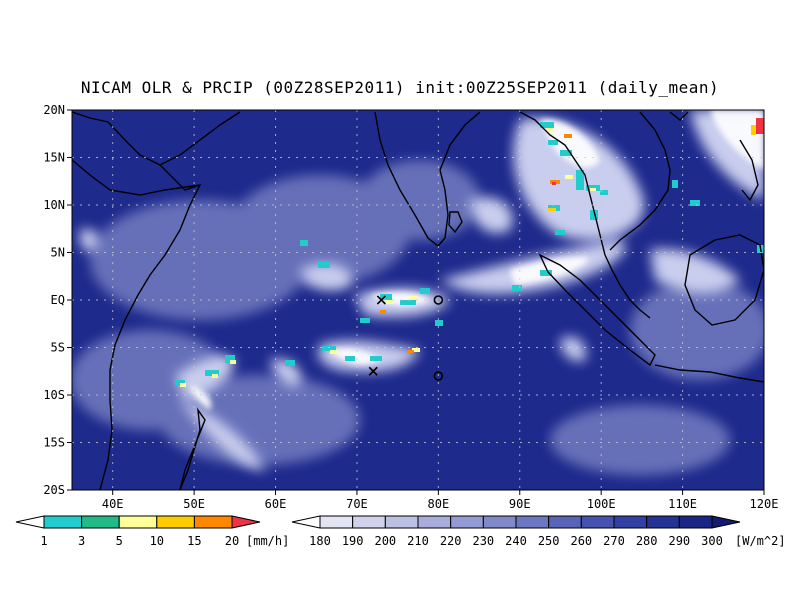 Image resolution: width=800 pixels, height=600 pixels. Describe the element at coordinates (54, 443) in the screenshot. I see `lat-tick-label: 15S` at that location.